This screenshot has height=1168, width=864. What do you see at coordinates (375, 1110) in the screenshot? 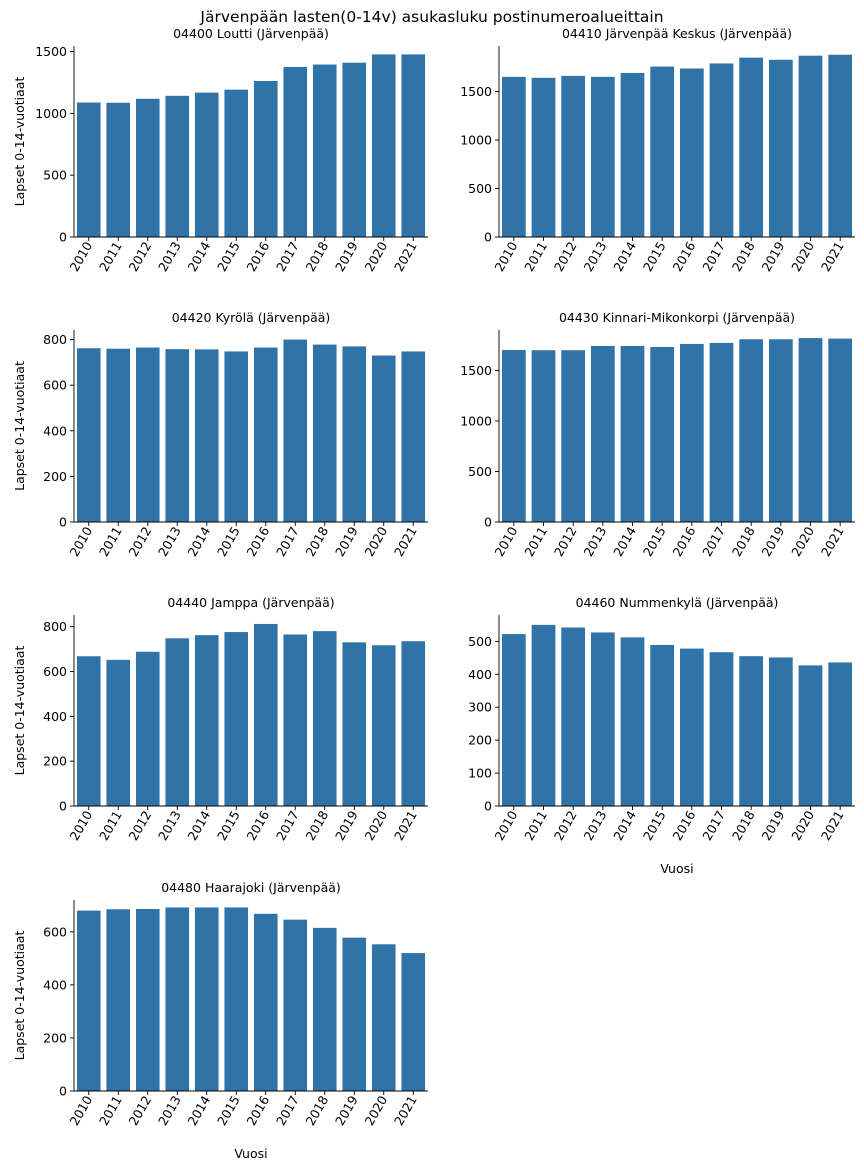
I see `x-tick-label: 2020` at bounding box center [375, 1110].